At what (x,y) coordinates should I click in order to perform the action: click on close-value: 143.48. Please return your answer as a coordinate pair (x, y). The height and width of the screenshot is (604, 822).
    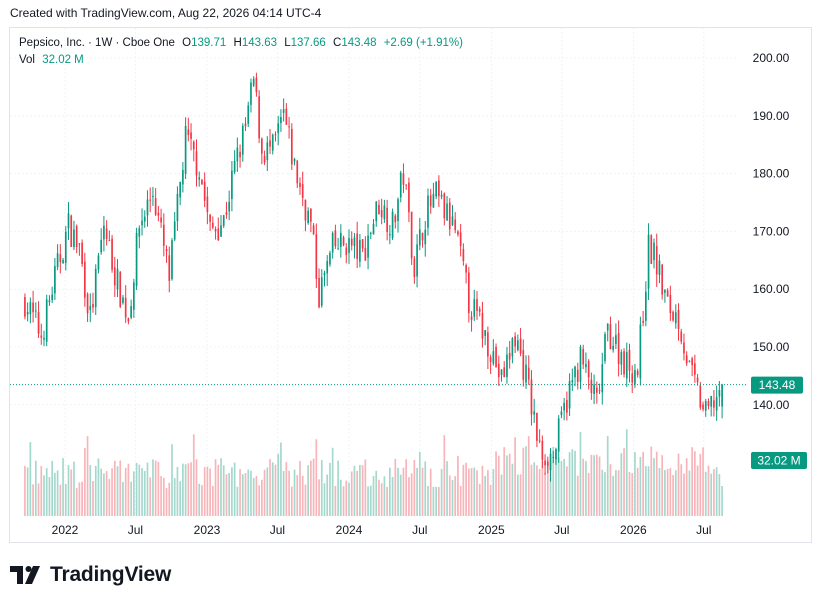
    Looking at the image, I should click on (359, 43).